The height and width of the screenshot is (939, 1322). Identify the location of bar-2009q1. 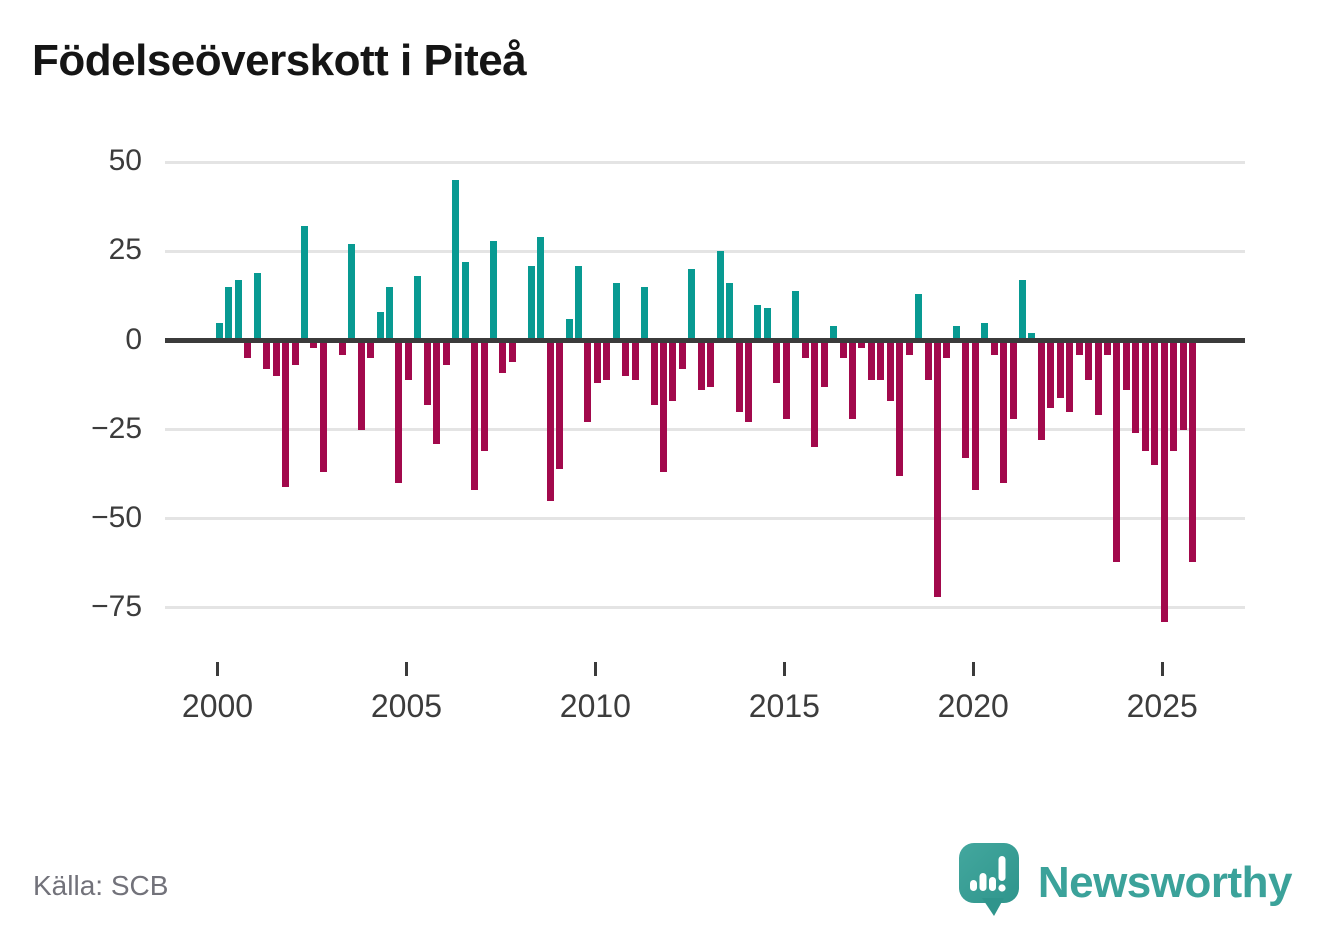
(560, 404).